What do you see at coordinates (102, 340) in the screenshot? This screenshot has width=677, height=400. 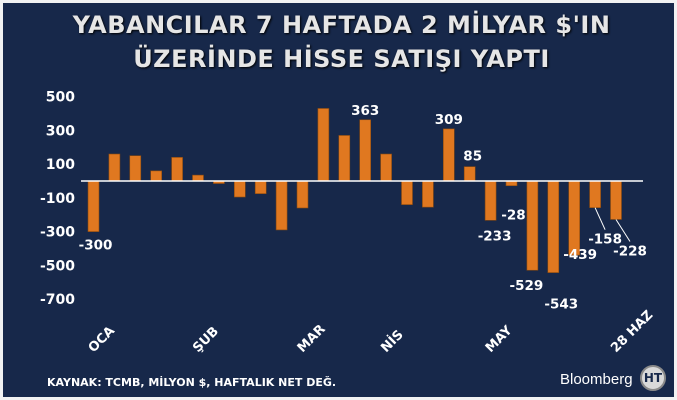 I see `x-tick-label: OCA` at bounding box center [102, 340].